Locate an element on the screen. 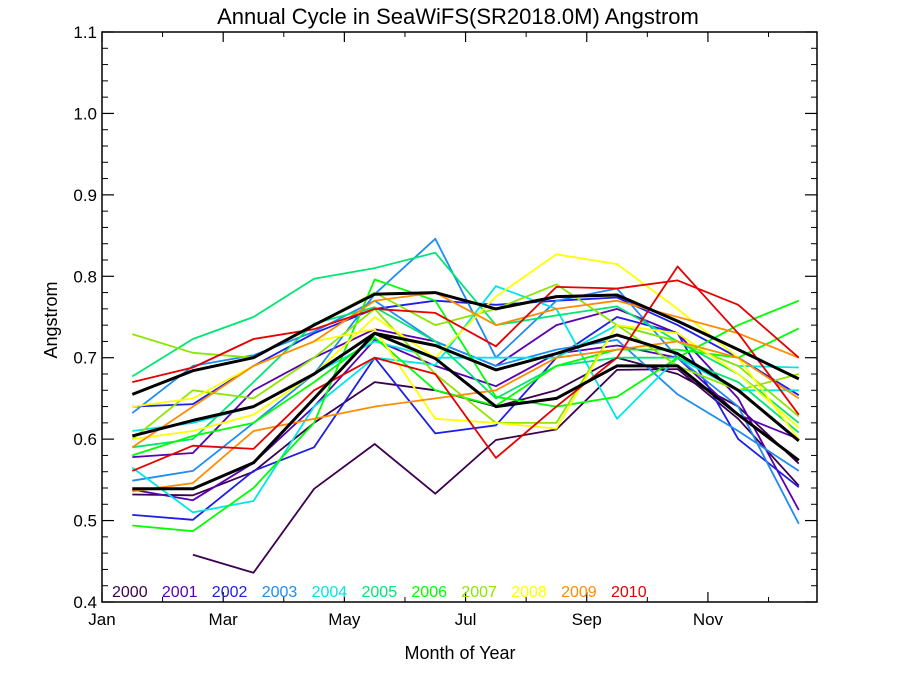 This screenshot has height=675, width=900. legend-entry-2000: 2000 is located at coordinates (130, 592).